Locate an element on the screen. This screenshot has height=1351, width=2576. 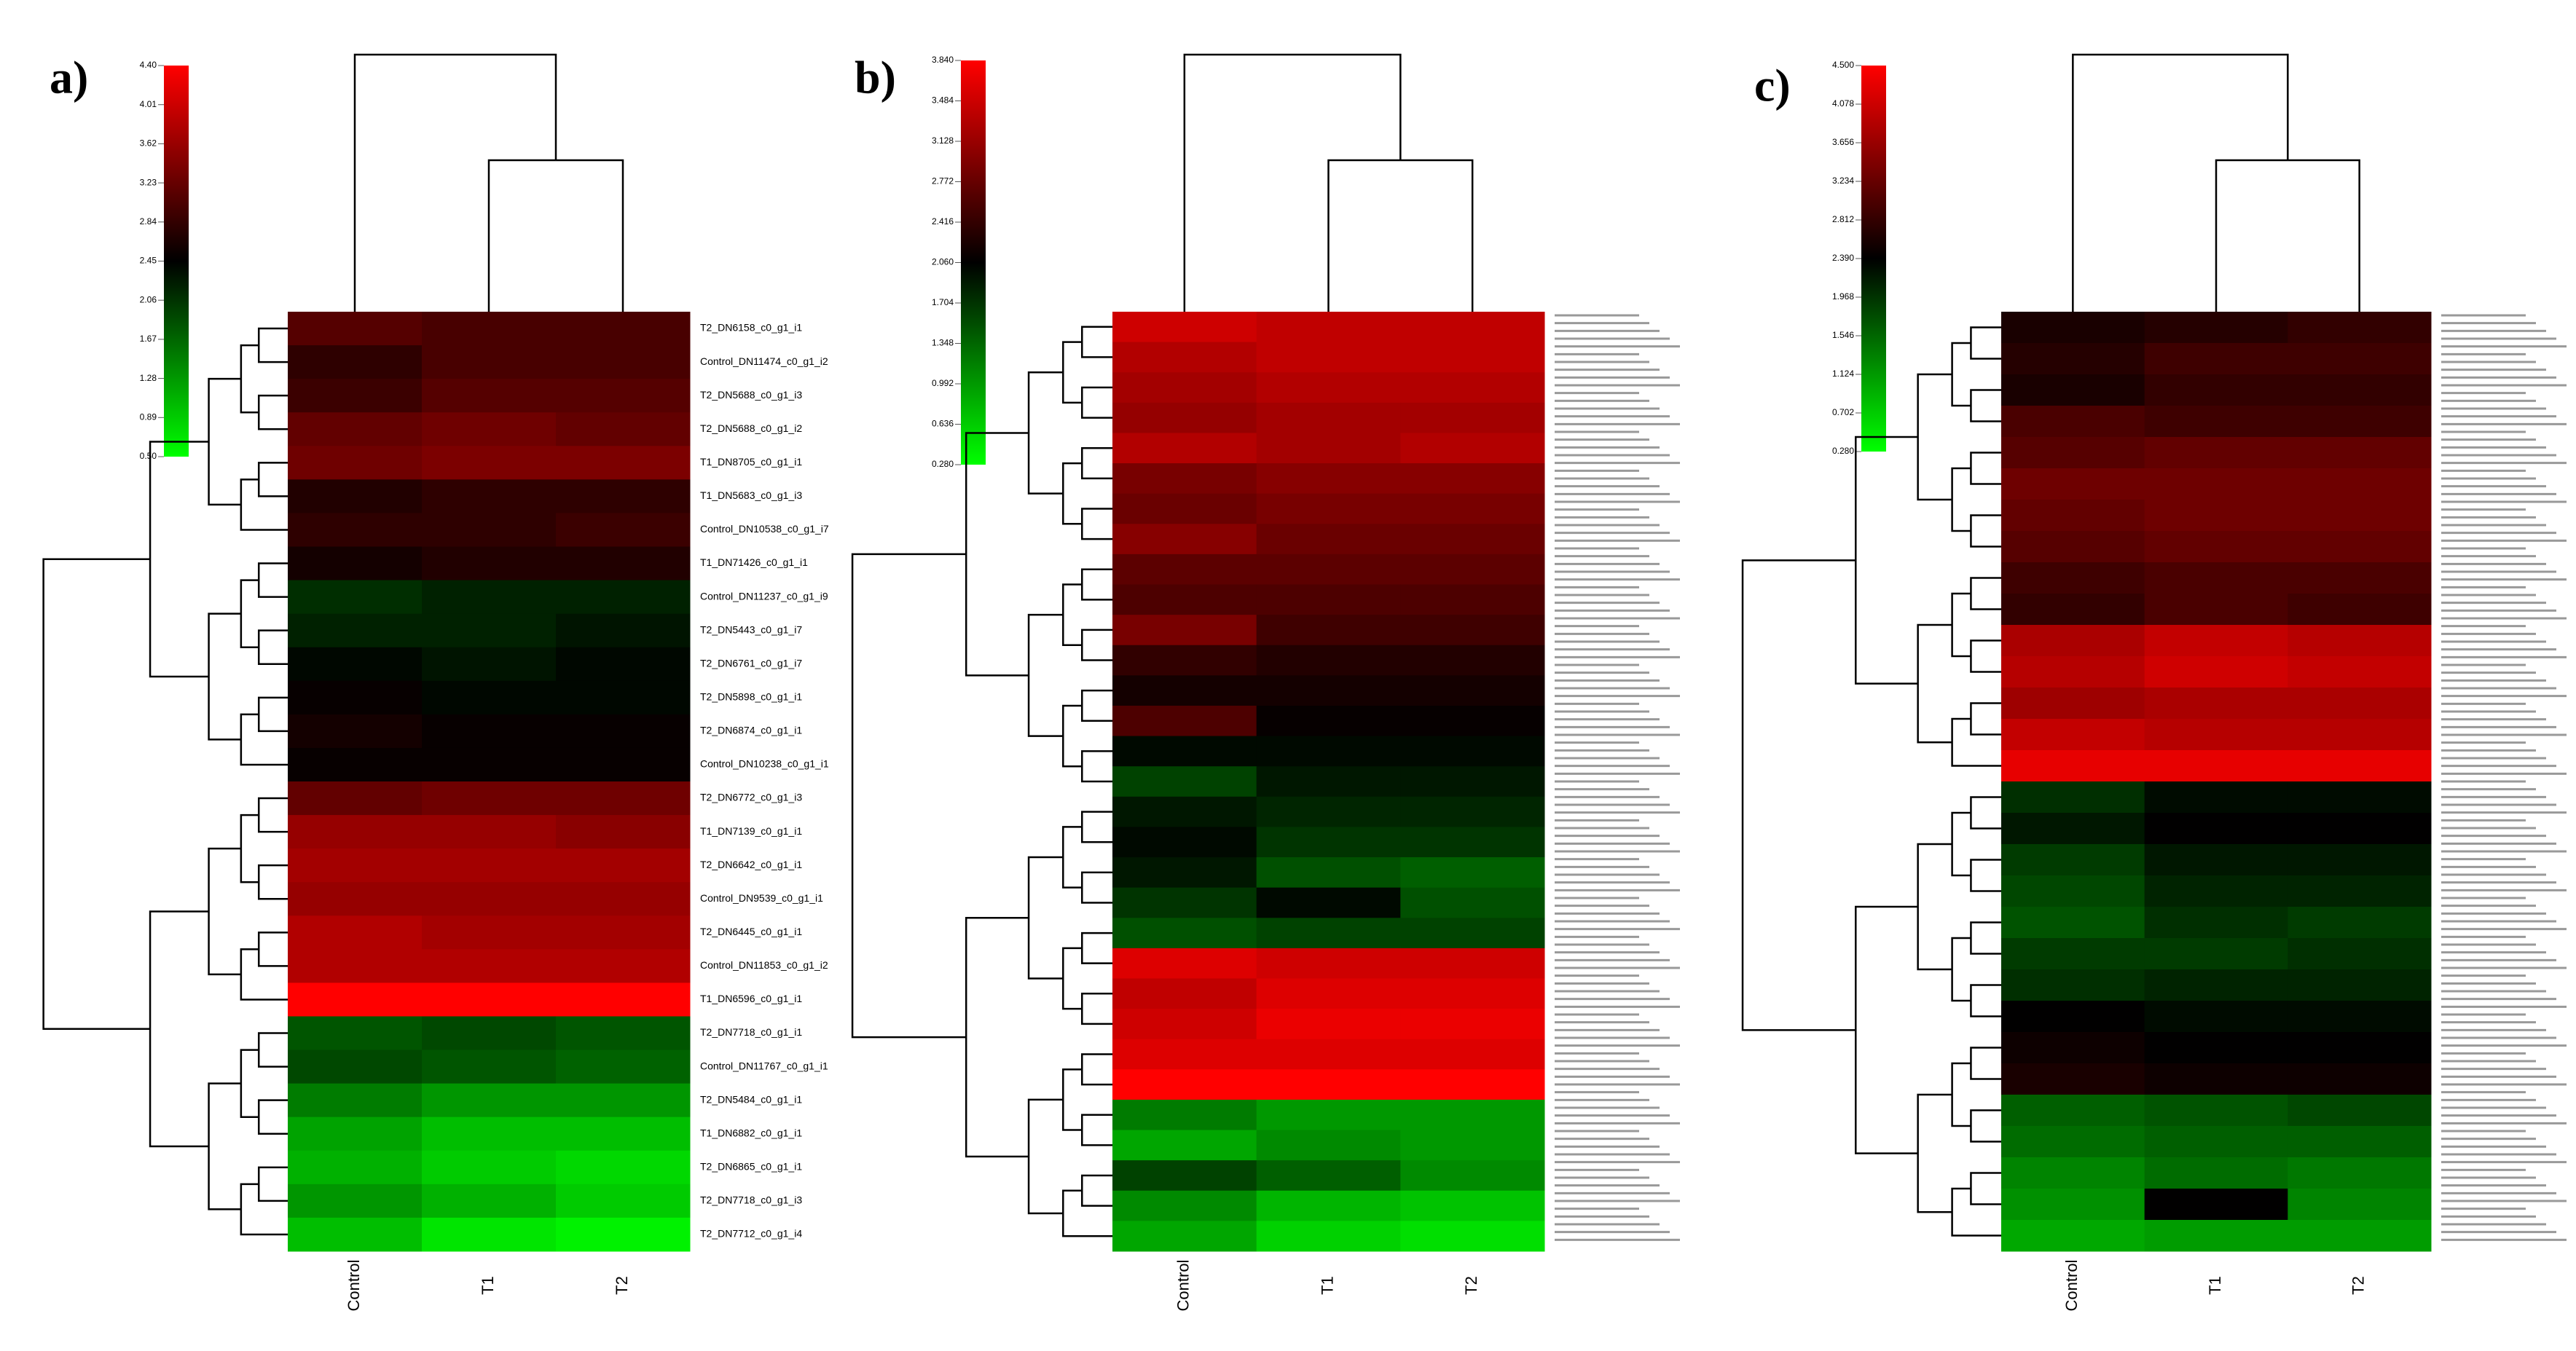
colorbar-tick-label: 1.704 is located at coordinates (943, 302).